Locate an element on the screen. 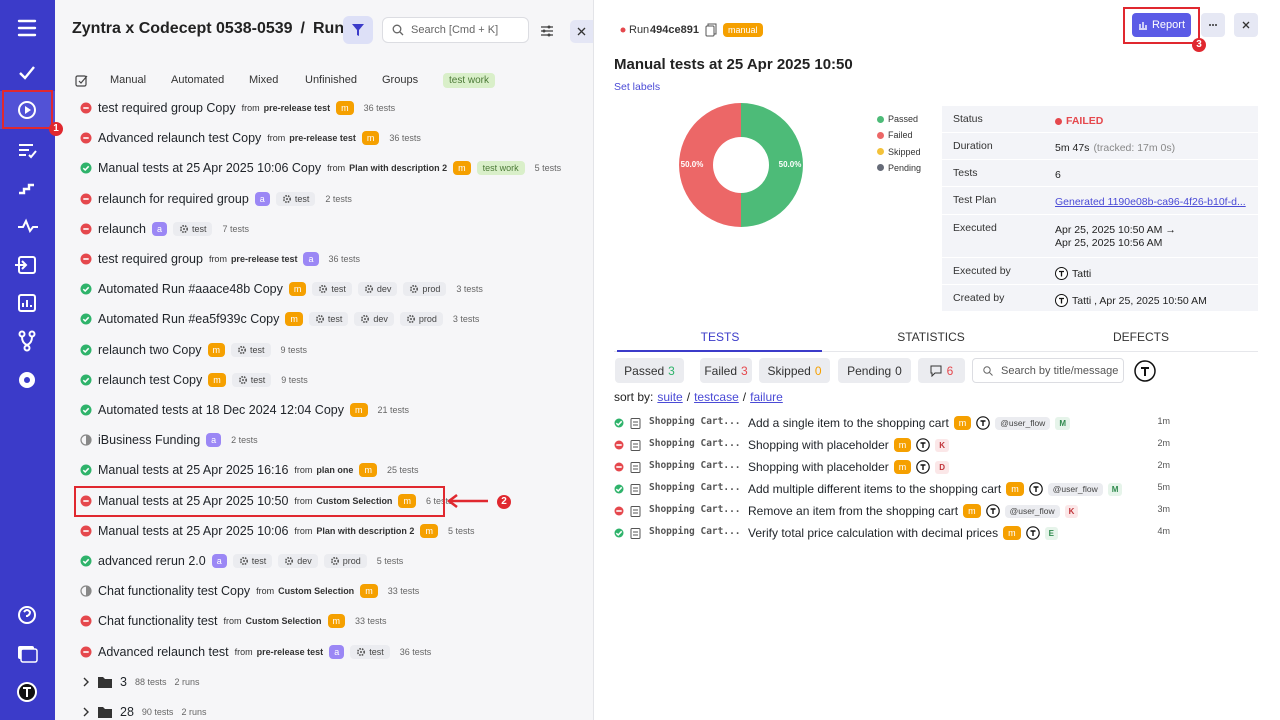  detail-tab: DEFECTS is located at coordinates (1140, 337).